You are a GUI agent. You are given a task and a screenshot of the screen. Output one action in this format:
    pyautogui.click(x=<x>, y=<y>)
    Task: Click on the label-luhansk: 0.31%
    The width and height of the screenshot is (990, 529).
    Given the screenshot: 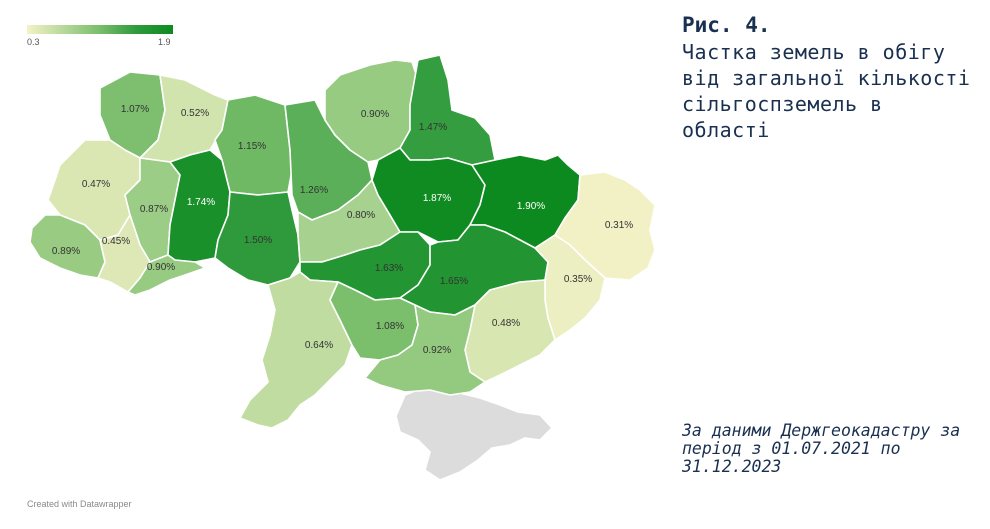 What is the action you would take?
    pyautogui.click(x=619, y=225)
    